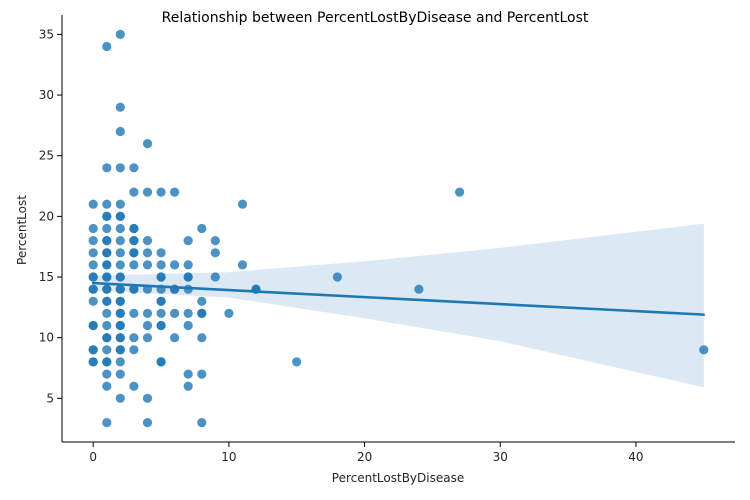  I want to click on y-tick-label: 30, so click(46, 95).